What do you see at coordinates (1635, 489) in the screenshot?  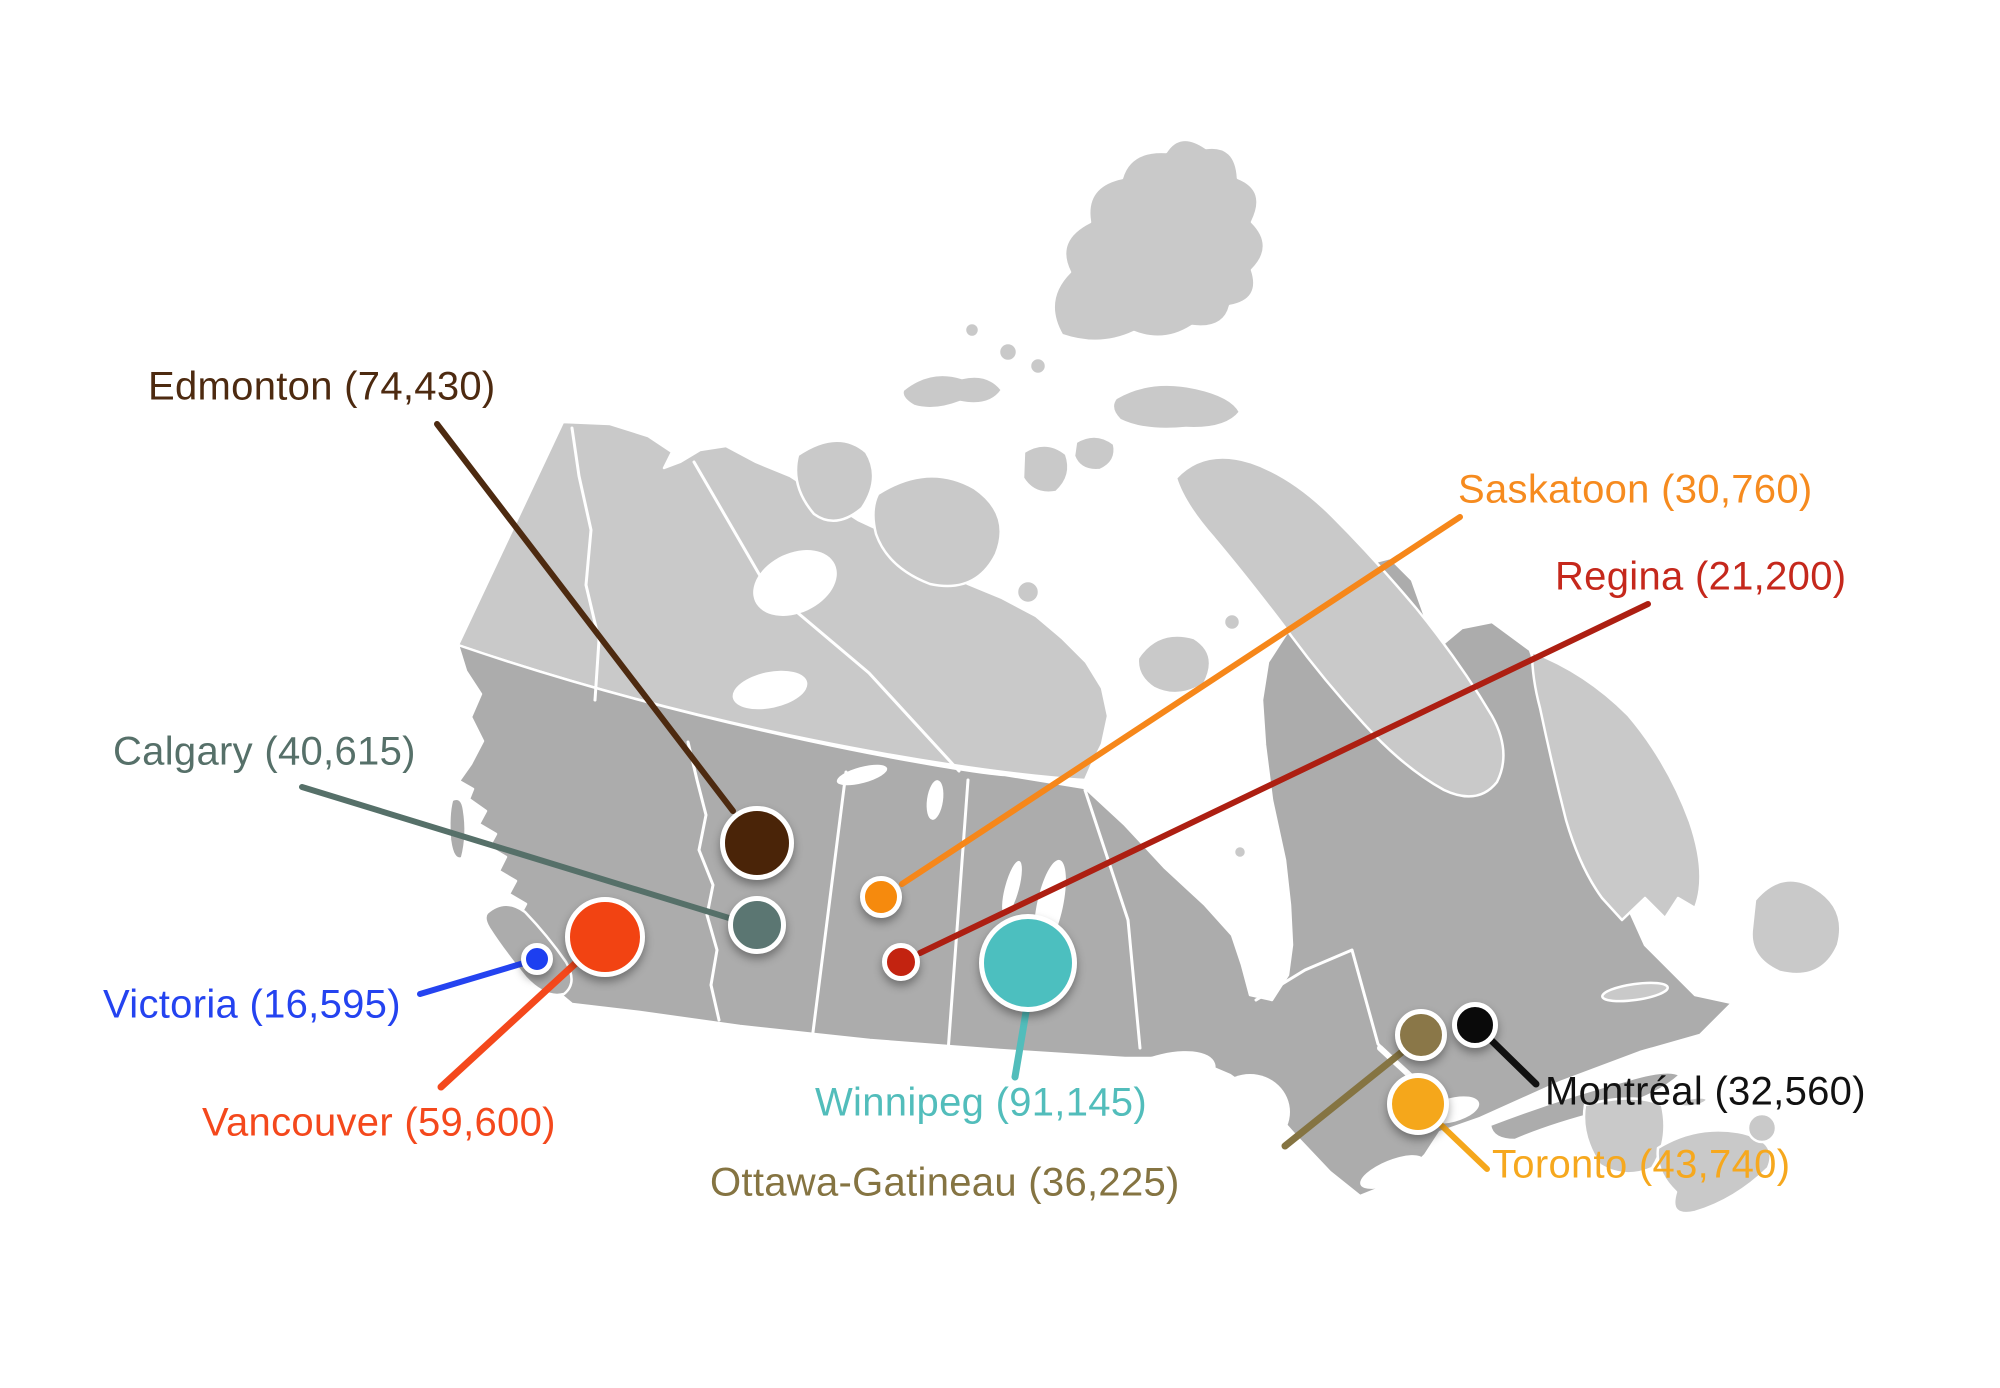 I see `city-label-saskatoon: Saskatoon (30,760)` at bounding box center [1635, 489].